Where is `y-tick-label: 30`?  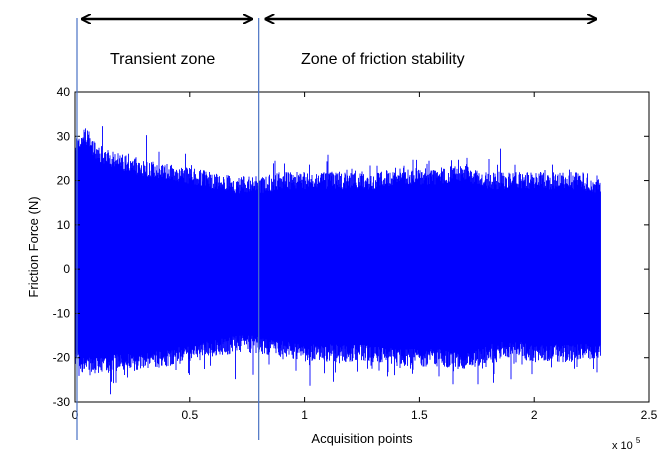 y-tick-label: 30 is located at coordinates (64, 136).